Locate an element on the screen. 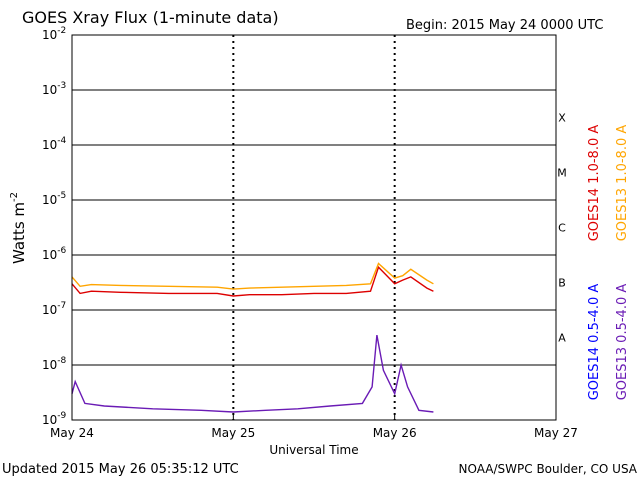 This screenshot has height=485, width=640. flare-class-label: A is located at coordinates (562, 338).